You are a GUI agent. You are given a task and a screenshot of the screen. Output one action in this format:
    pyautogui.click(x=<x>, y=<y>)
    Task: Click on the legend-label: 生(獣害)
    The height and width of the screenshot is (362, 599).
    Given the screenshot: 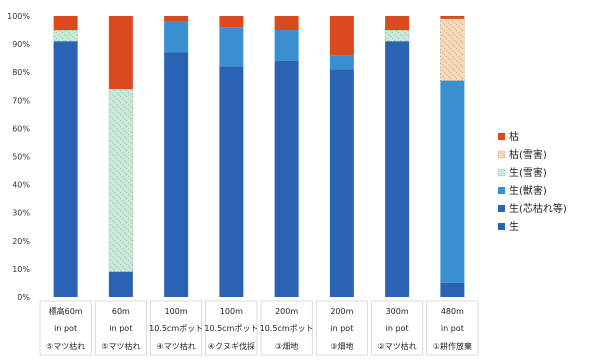 What is the action you would take?
    pyautogui.click(x=528, y=190)
    